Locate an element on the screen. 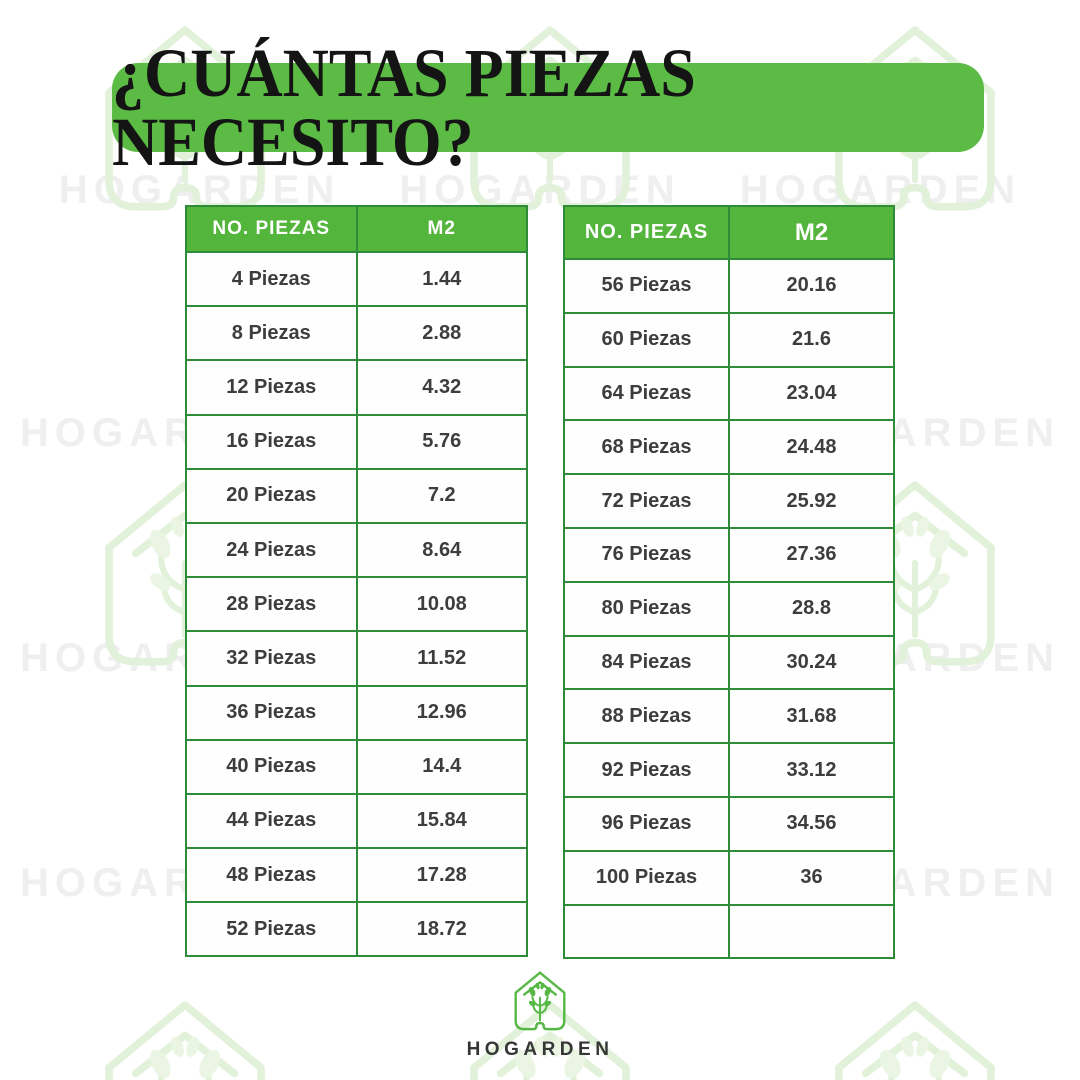 This screenshot has height=1080, width=1080. table-row: 48 Piezas 17.28 is located at coordinates (356, 875).